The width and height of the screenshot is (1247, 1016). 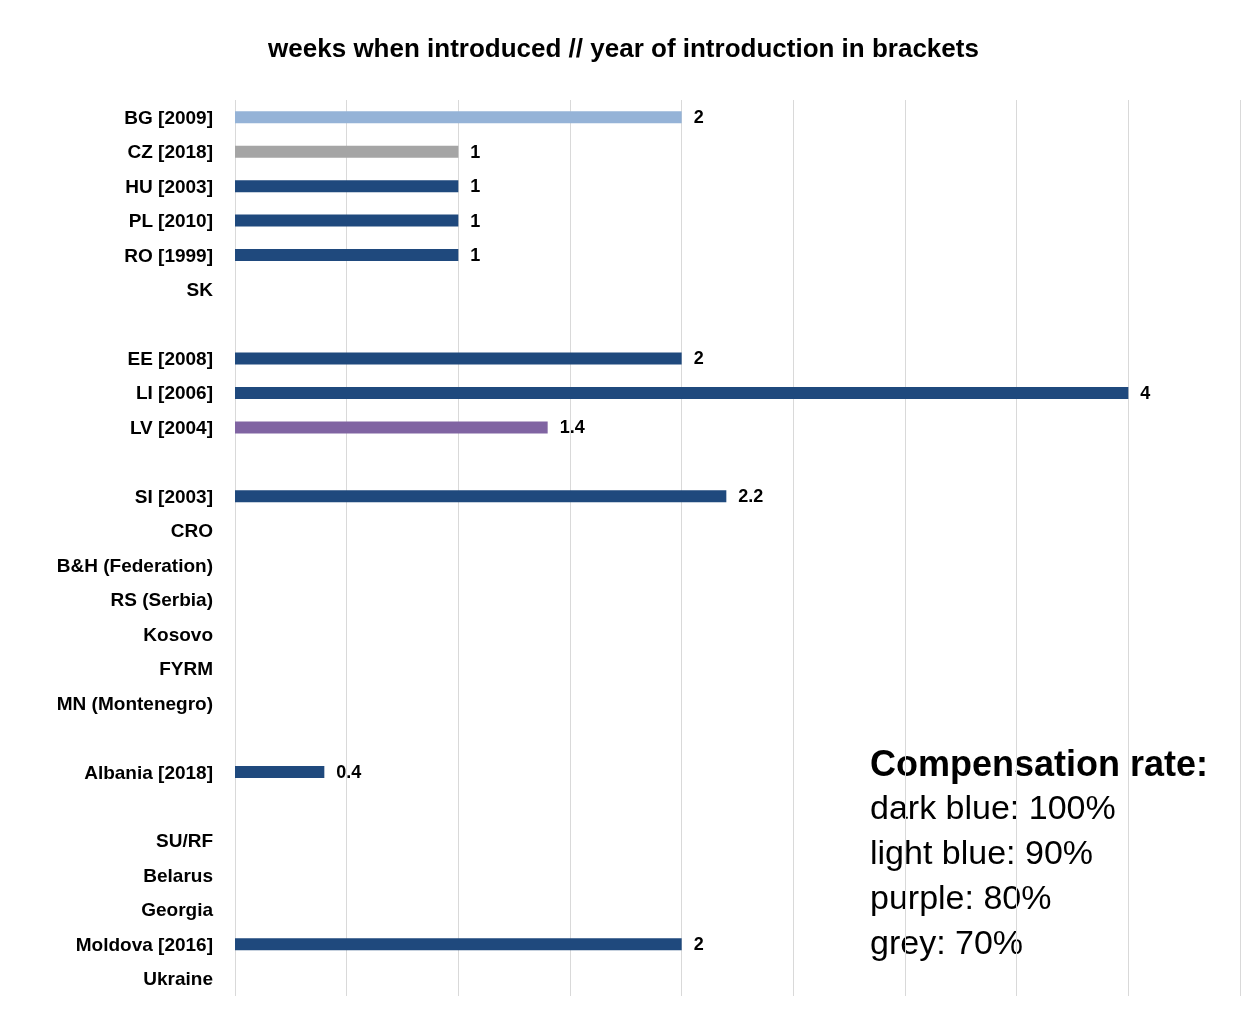 I want to click on y-tick-label: SK, so click(x=200, y=290).